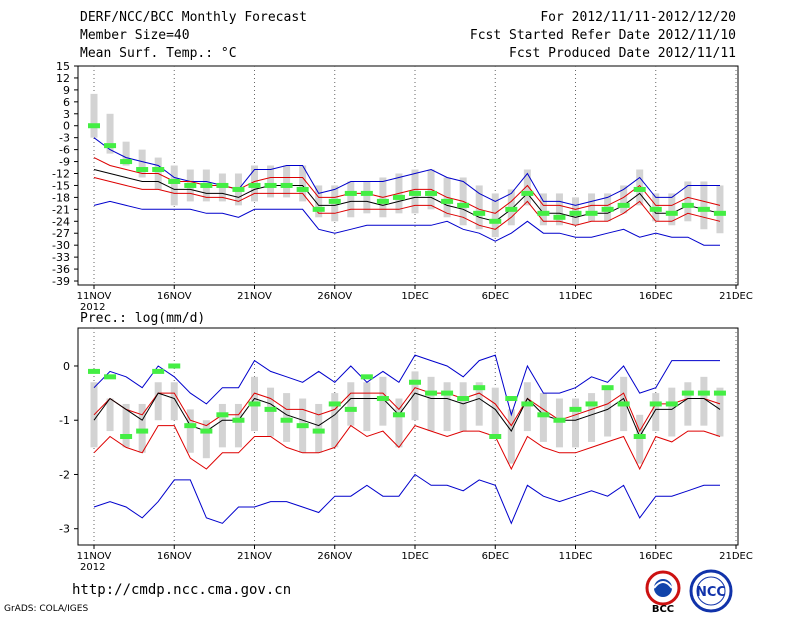 The height and width of the screenshot is (618, 800). Describe the element at coordinates (135, 35) in the screenshot. I see `member-size: Member Size=40` at that location.